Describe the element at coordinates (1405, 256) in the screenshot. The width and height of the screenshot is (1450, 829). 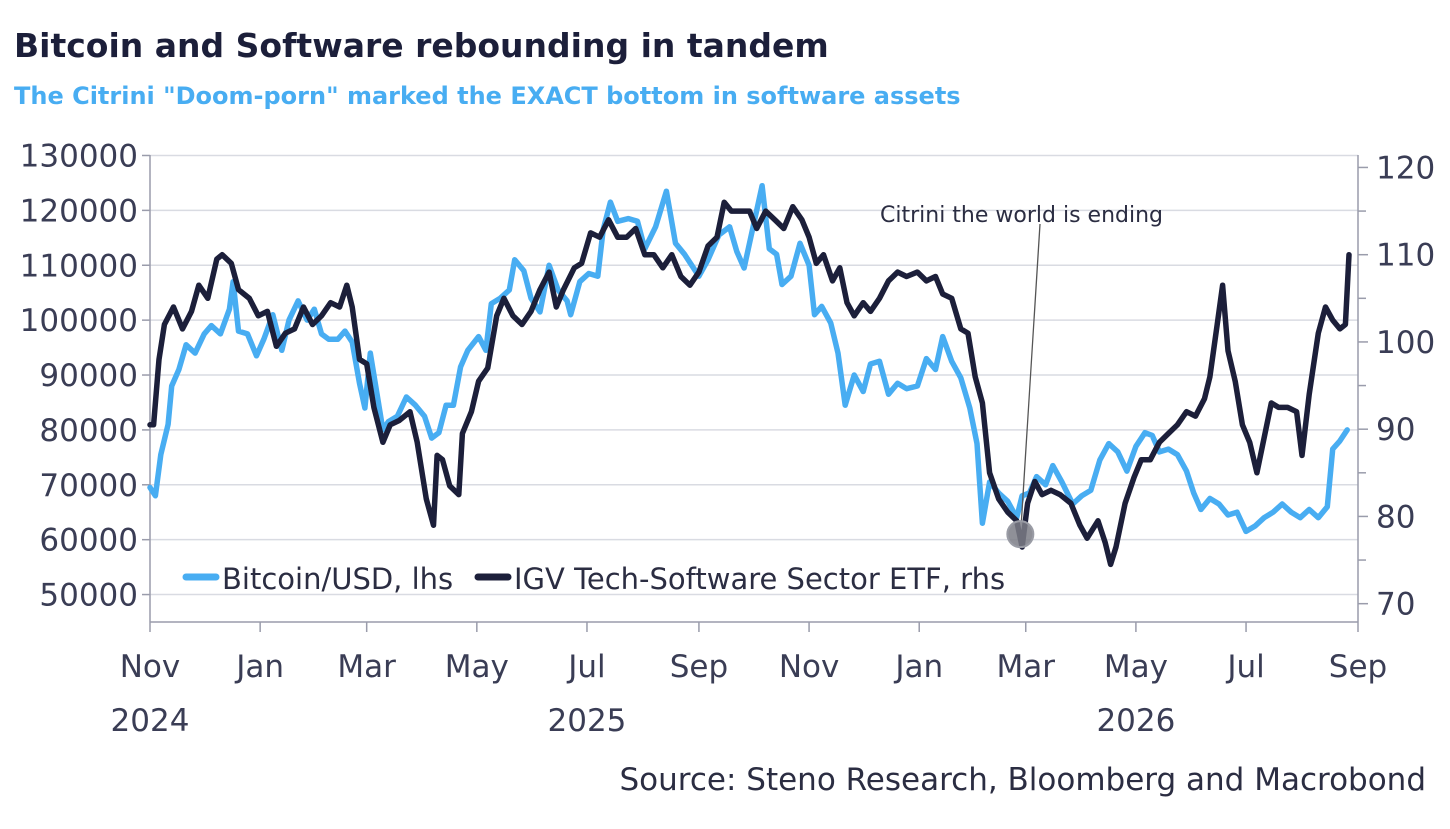
I see `y-right-tick-label: 110` at that location.